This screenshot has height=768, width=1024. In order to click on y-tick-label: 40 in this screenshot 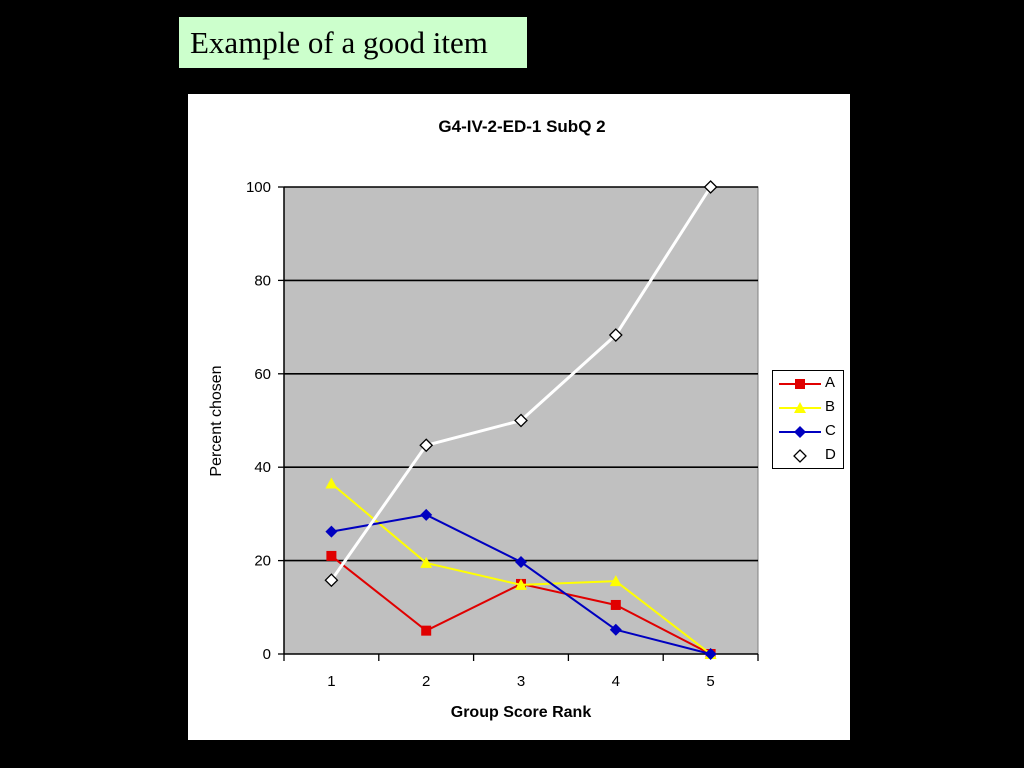, I will do `click(262, 467)`.